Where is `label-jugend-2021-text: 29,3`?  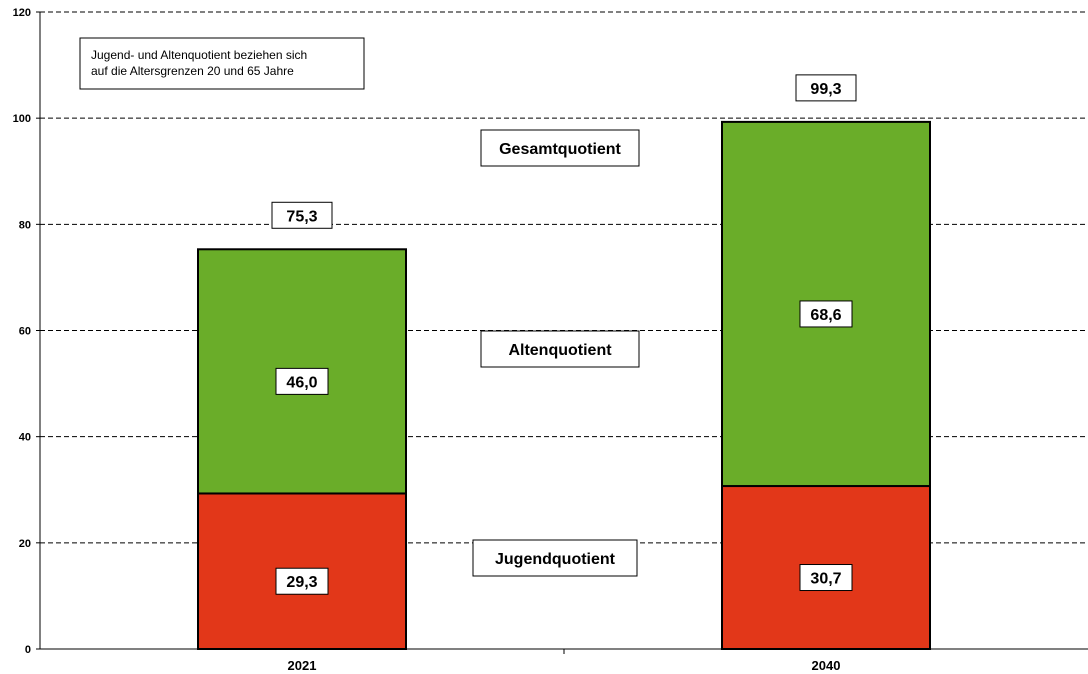 label-jugend-2021-text: 29,3 is located at coordinates (301, 582).